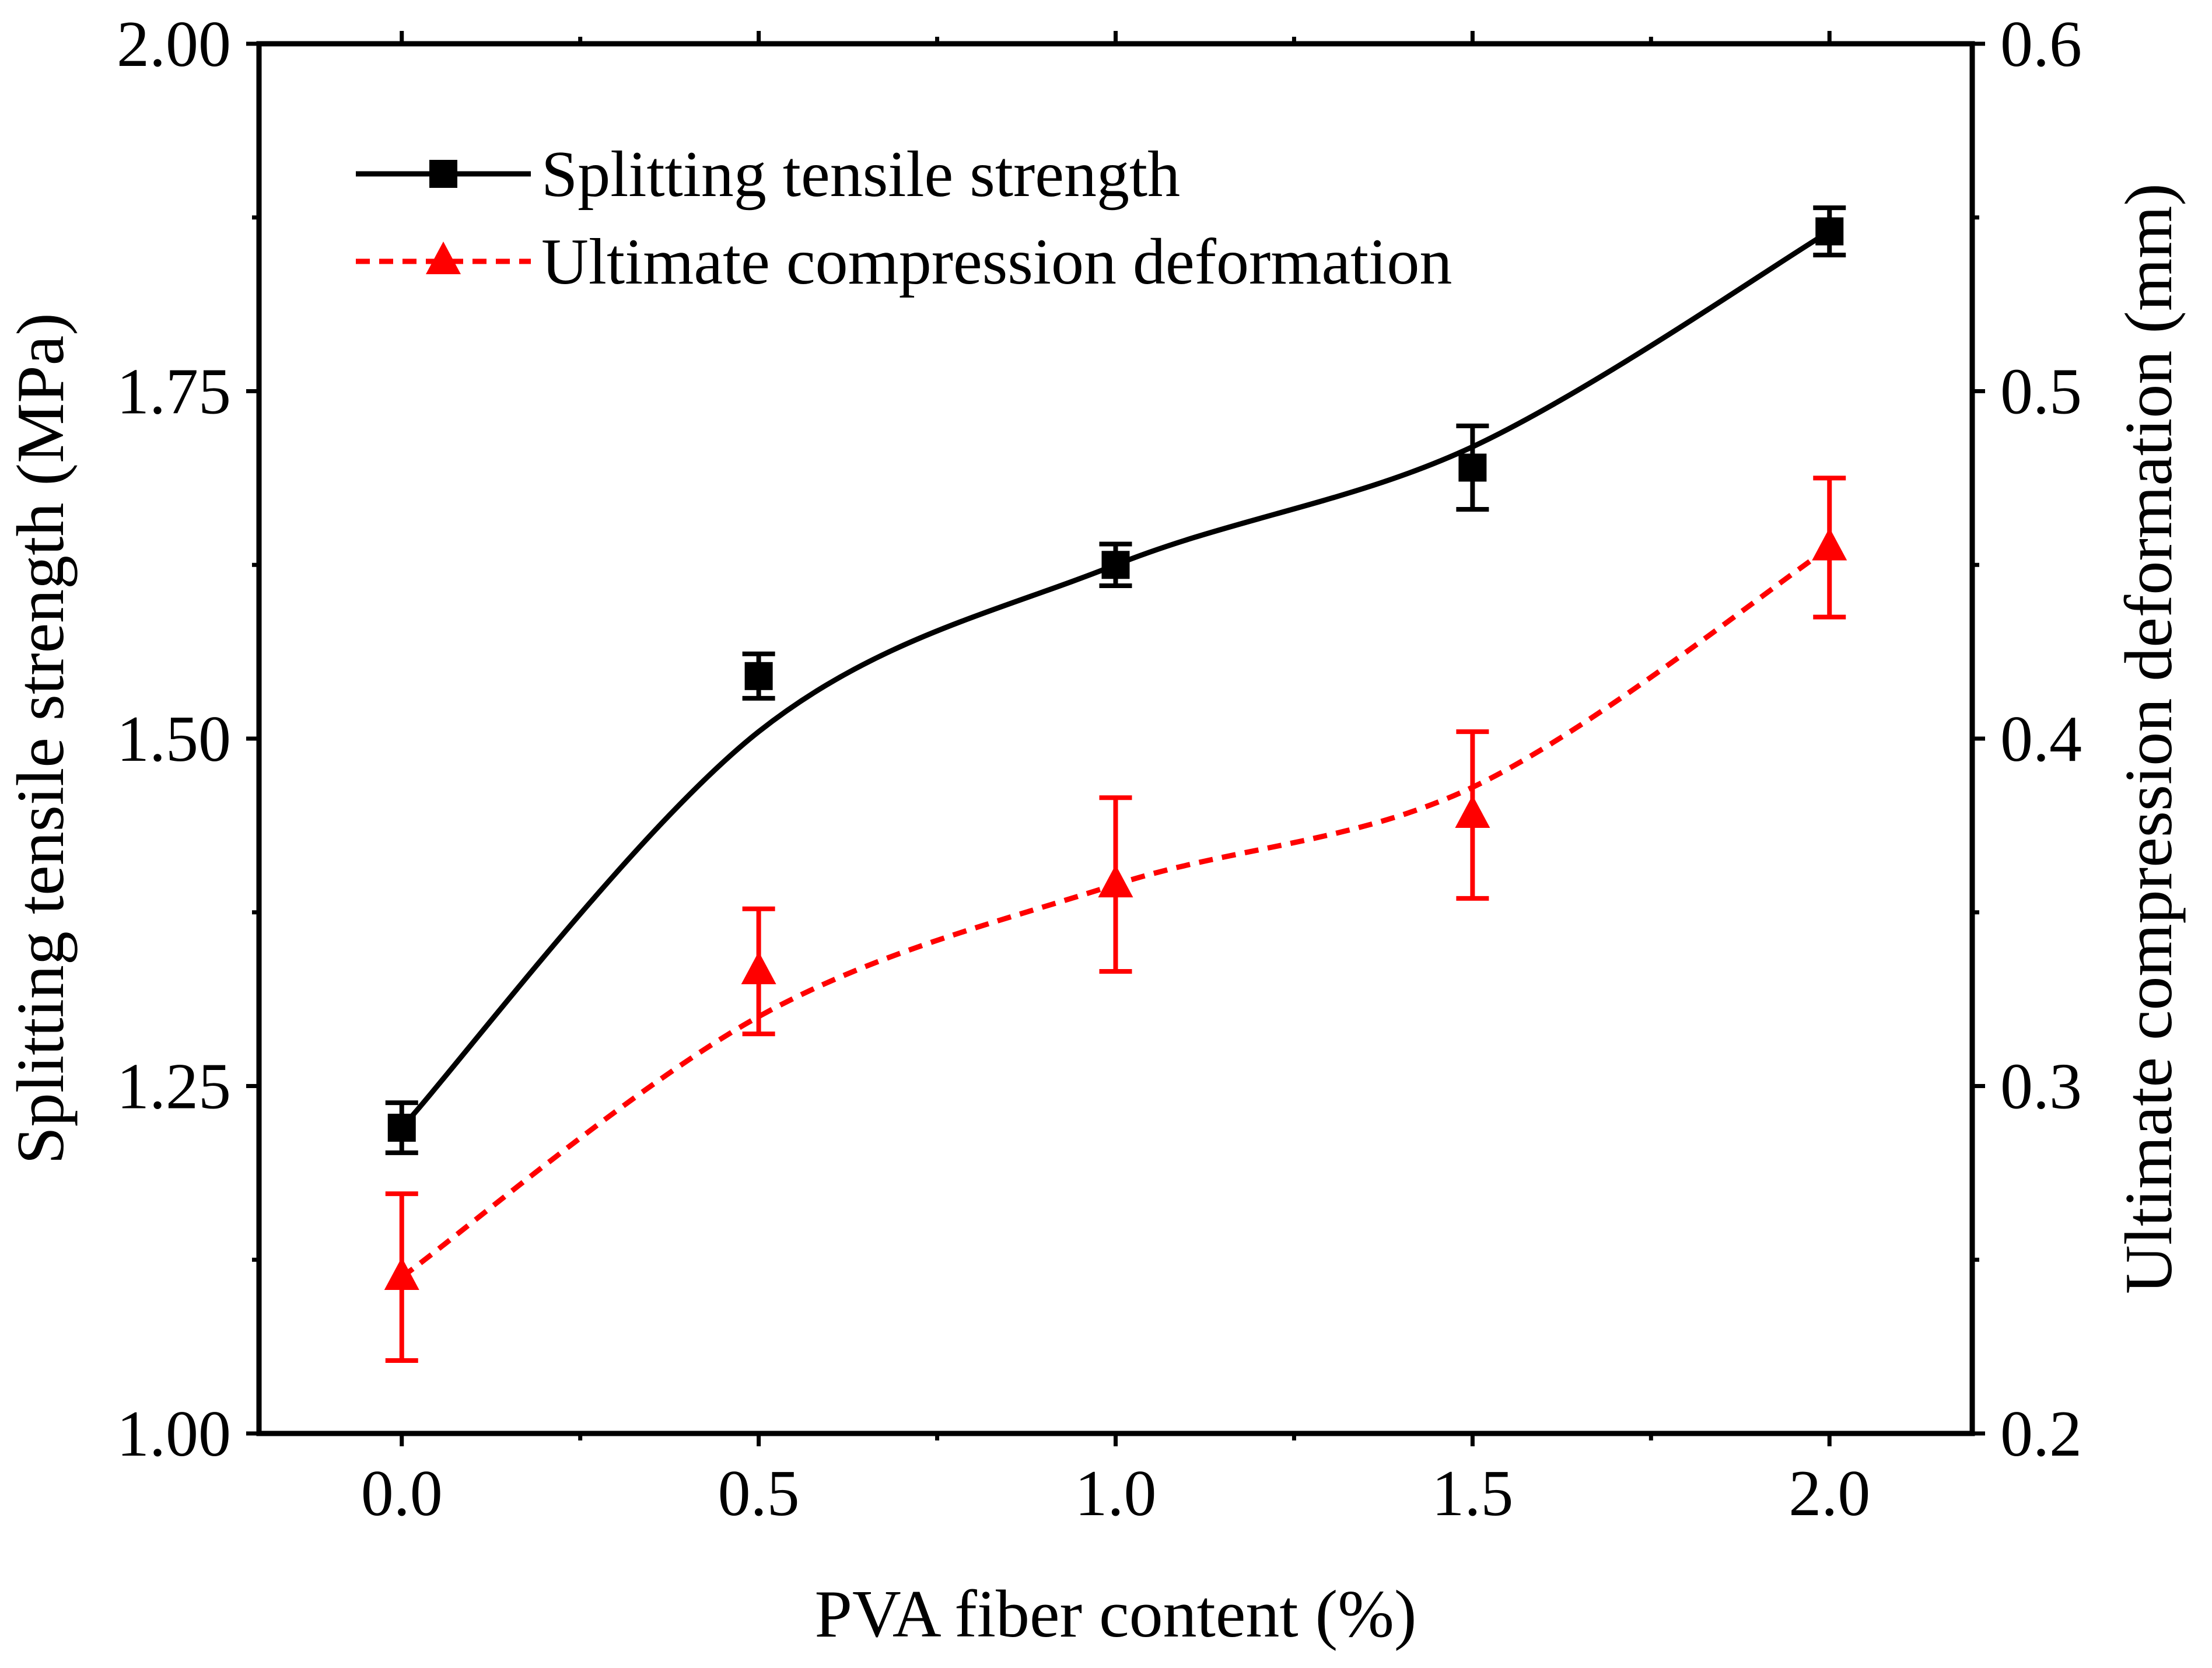  Describe the element at coordinates (2041, 1434) in the screenshot. I see `y2-tick-label: 0.2` at that location.